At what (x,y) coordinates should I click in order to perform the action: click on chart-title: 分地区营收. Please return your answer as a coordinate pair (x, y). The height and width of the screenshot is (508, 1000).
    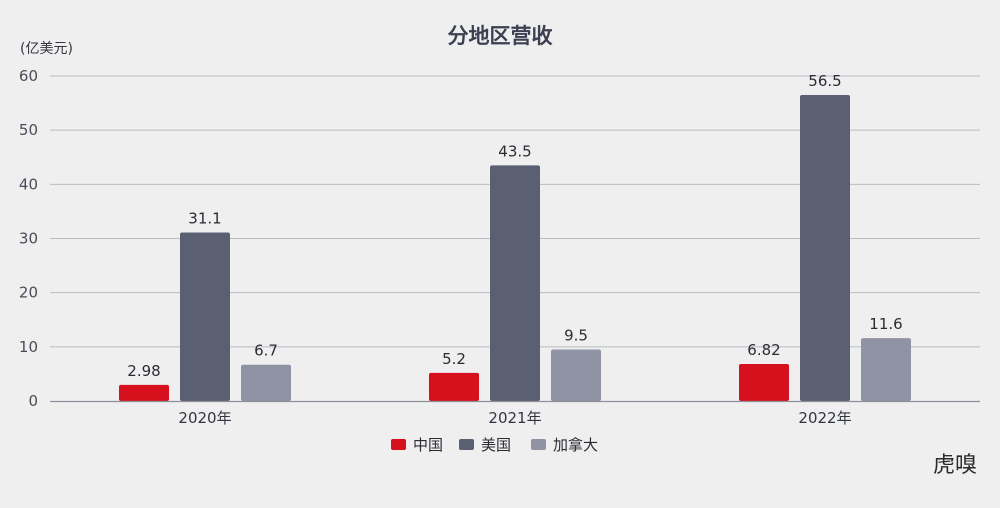
    Looking at the image, I should click on (500, 36).